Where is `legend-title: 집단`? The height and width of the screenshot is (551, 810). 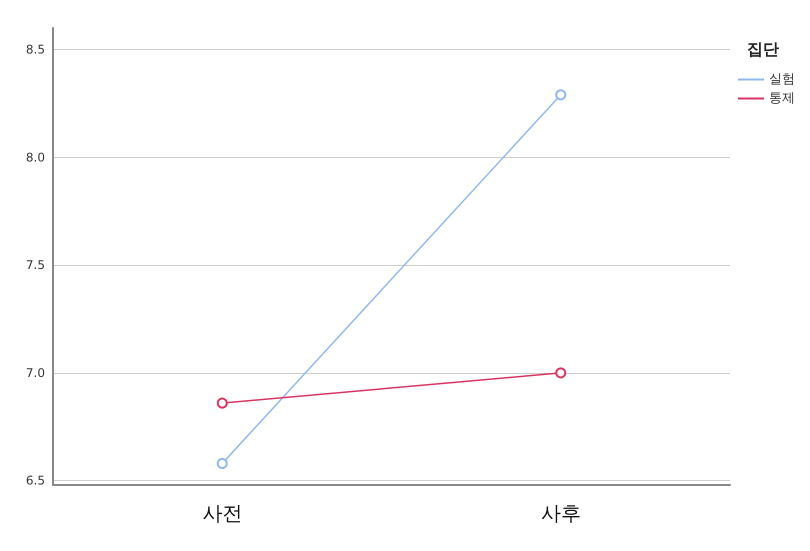
legend-title: 집단 is located at coordinates (763, 49).